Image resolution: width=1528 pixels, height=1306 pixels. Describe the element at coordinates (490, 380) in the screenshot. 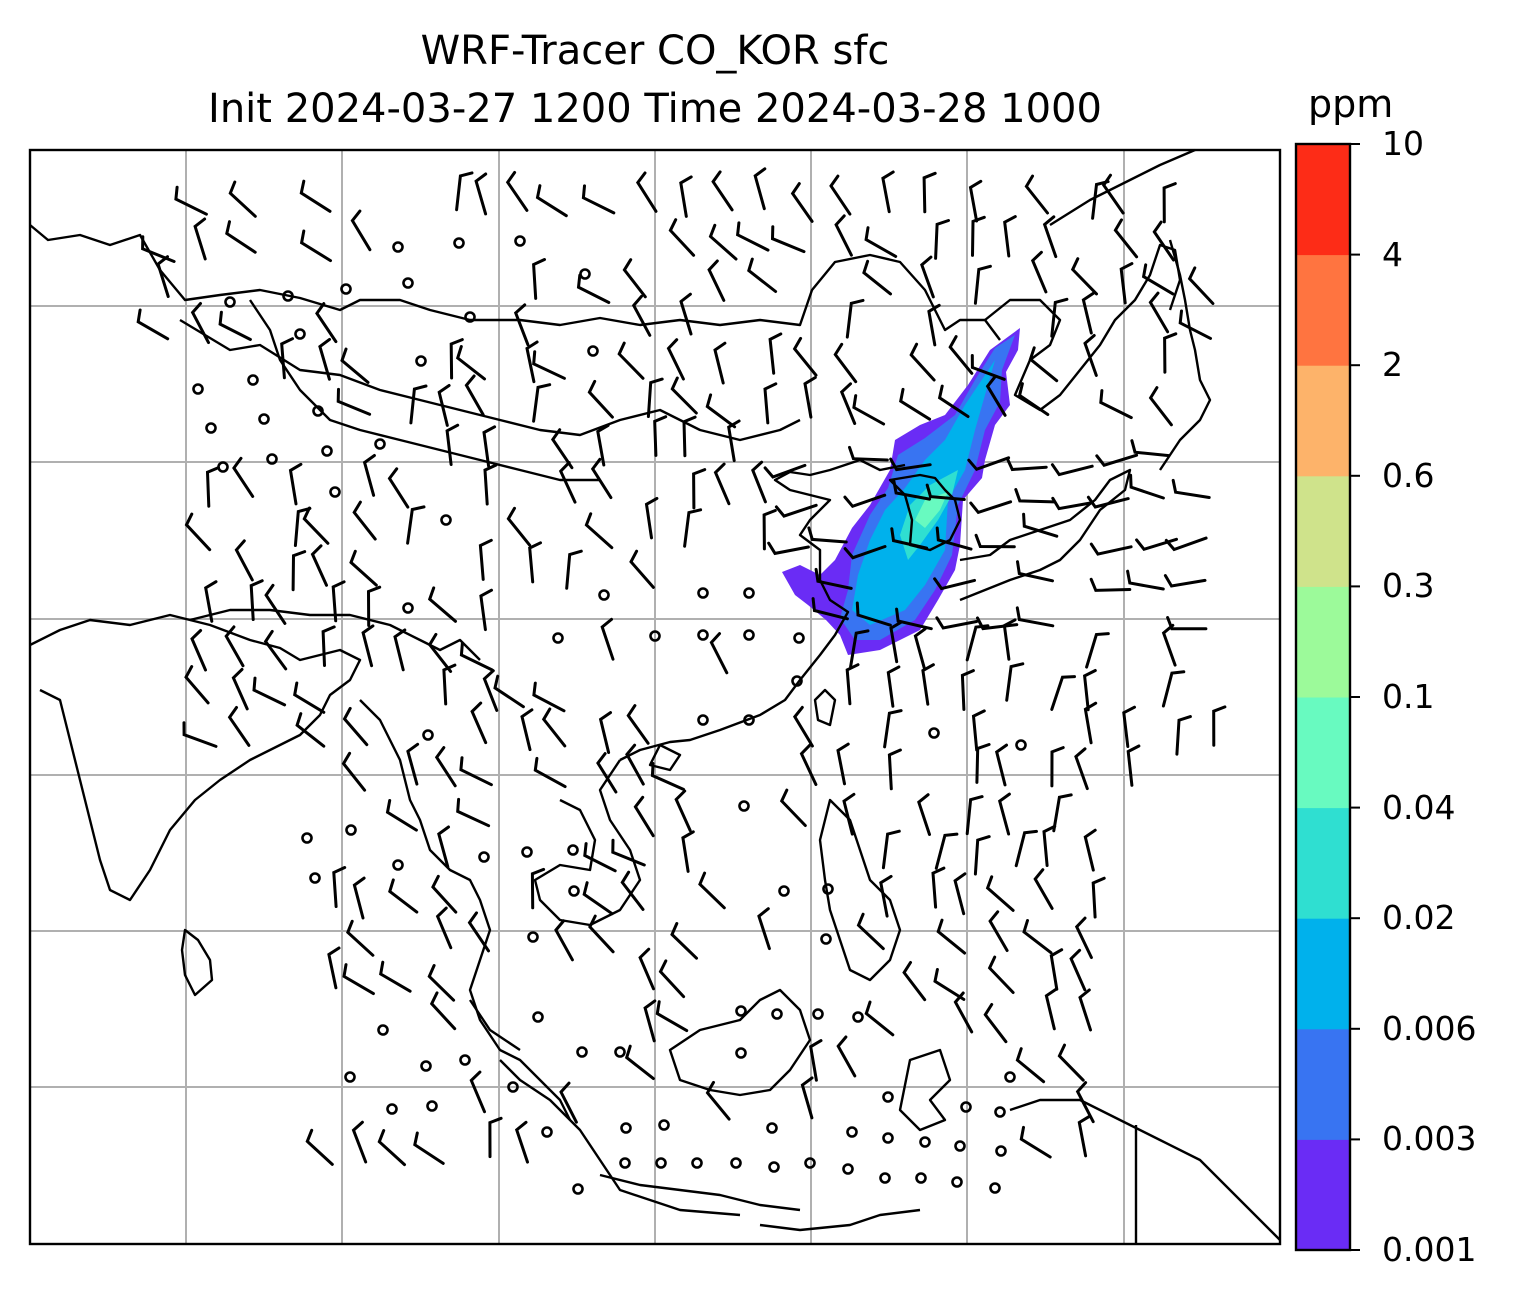

I see `coast-mongolia-south` at that location.